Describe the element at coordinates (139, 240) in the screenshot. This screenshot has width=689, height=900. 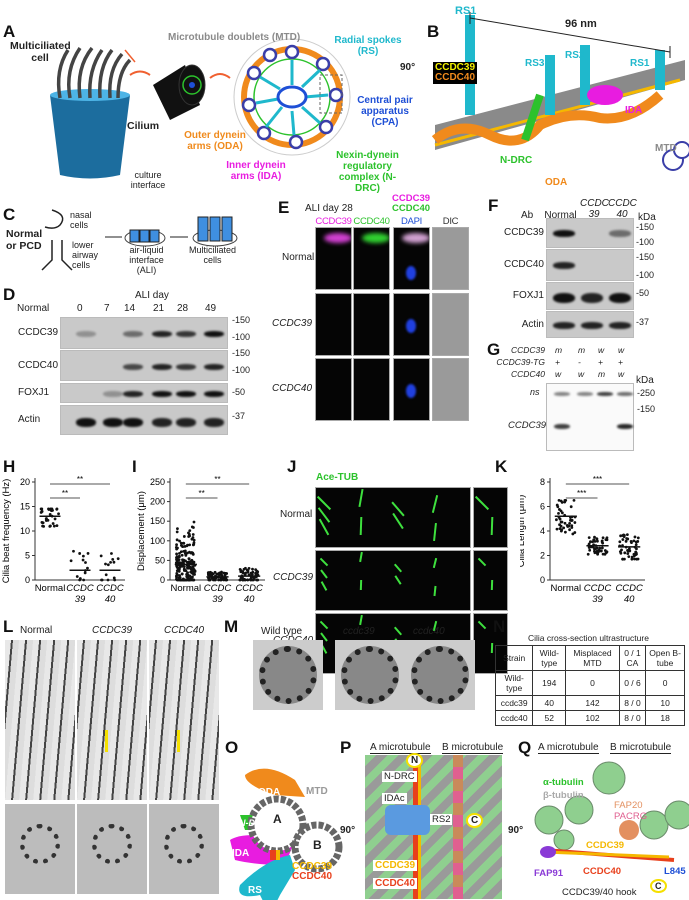
I see `ali-workflow-diagram` at that location.